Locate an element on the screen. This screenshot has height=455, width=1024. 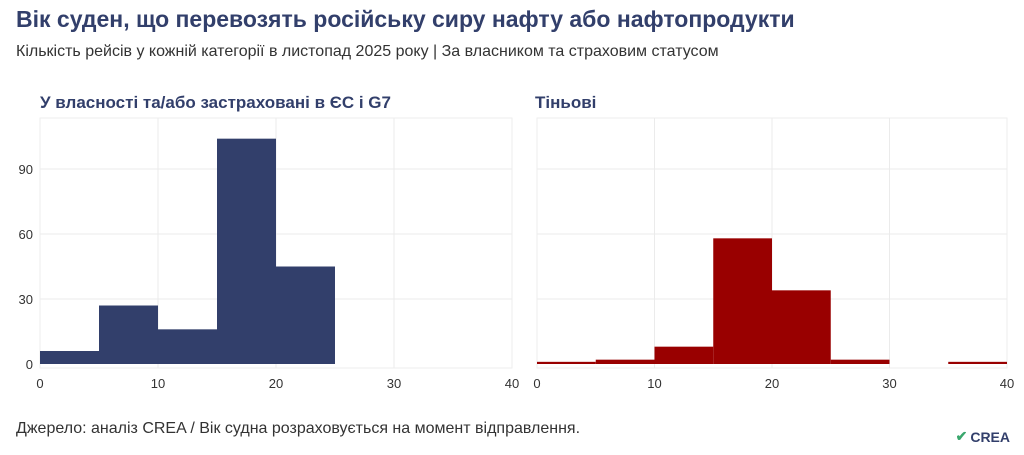
y-tick-label: 0 is located at coordinates (29, 364).